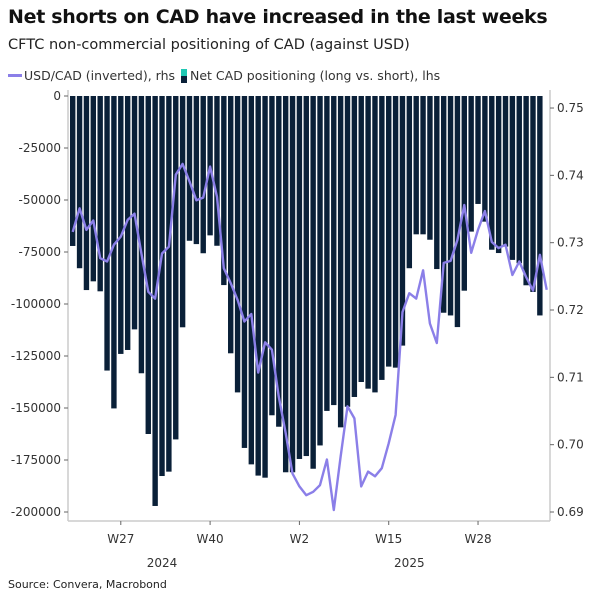 Image resolution: width=606 pixels, height=606 pixels. Describe the element at coordinates (570, 512) in the screenshot. I see `right-axis-tick-label: 0.69` at that location.